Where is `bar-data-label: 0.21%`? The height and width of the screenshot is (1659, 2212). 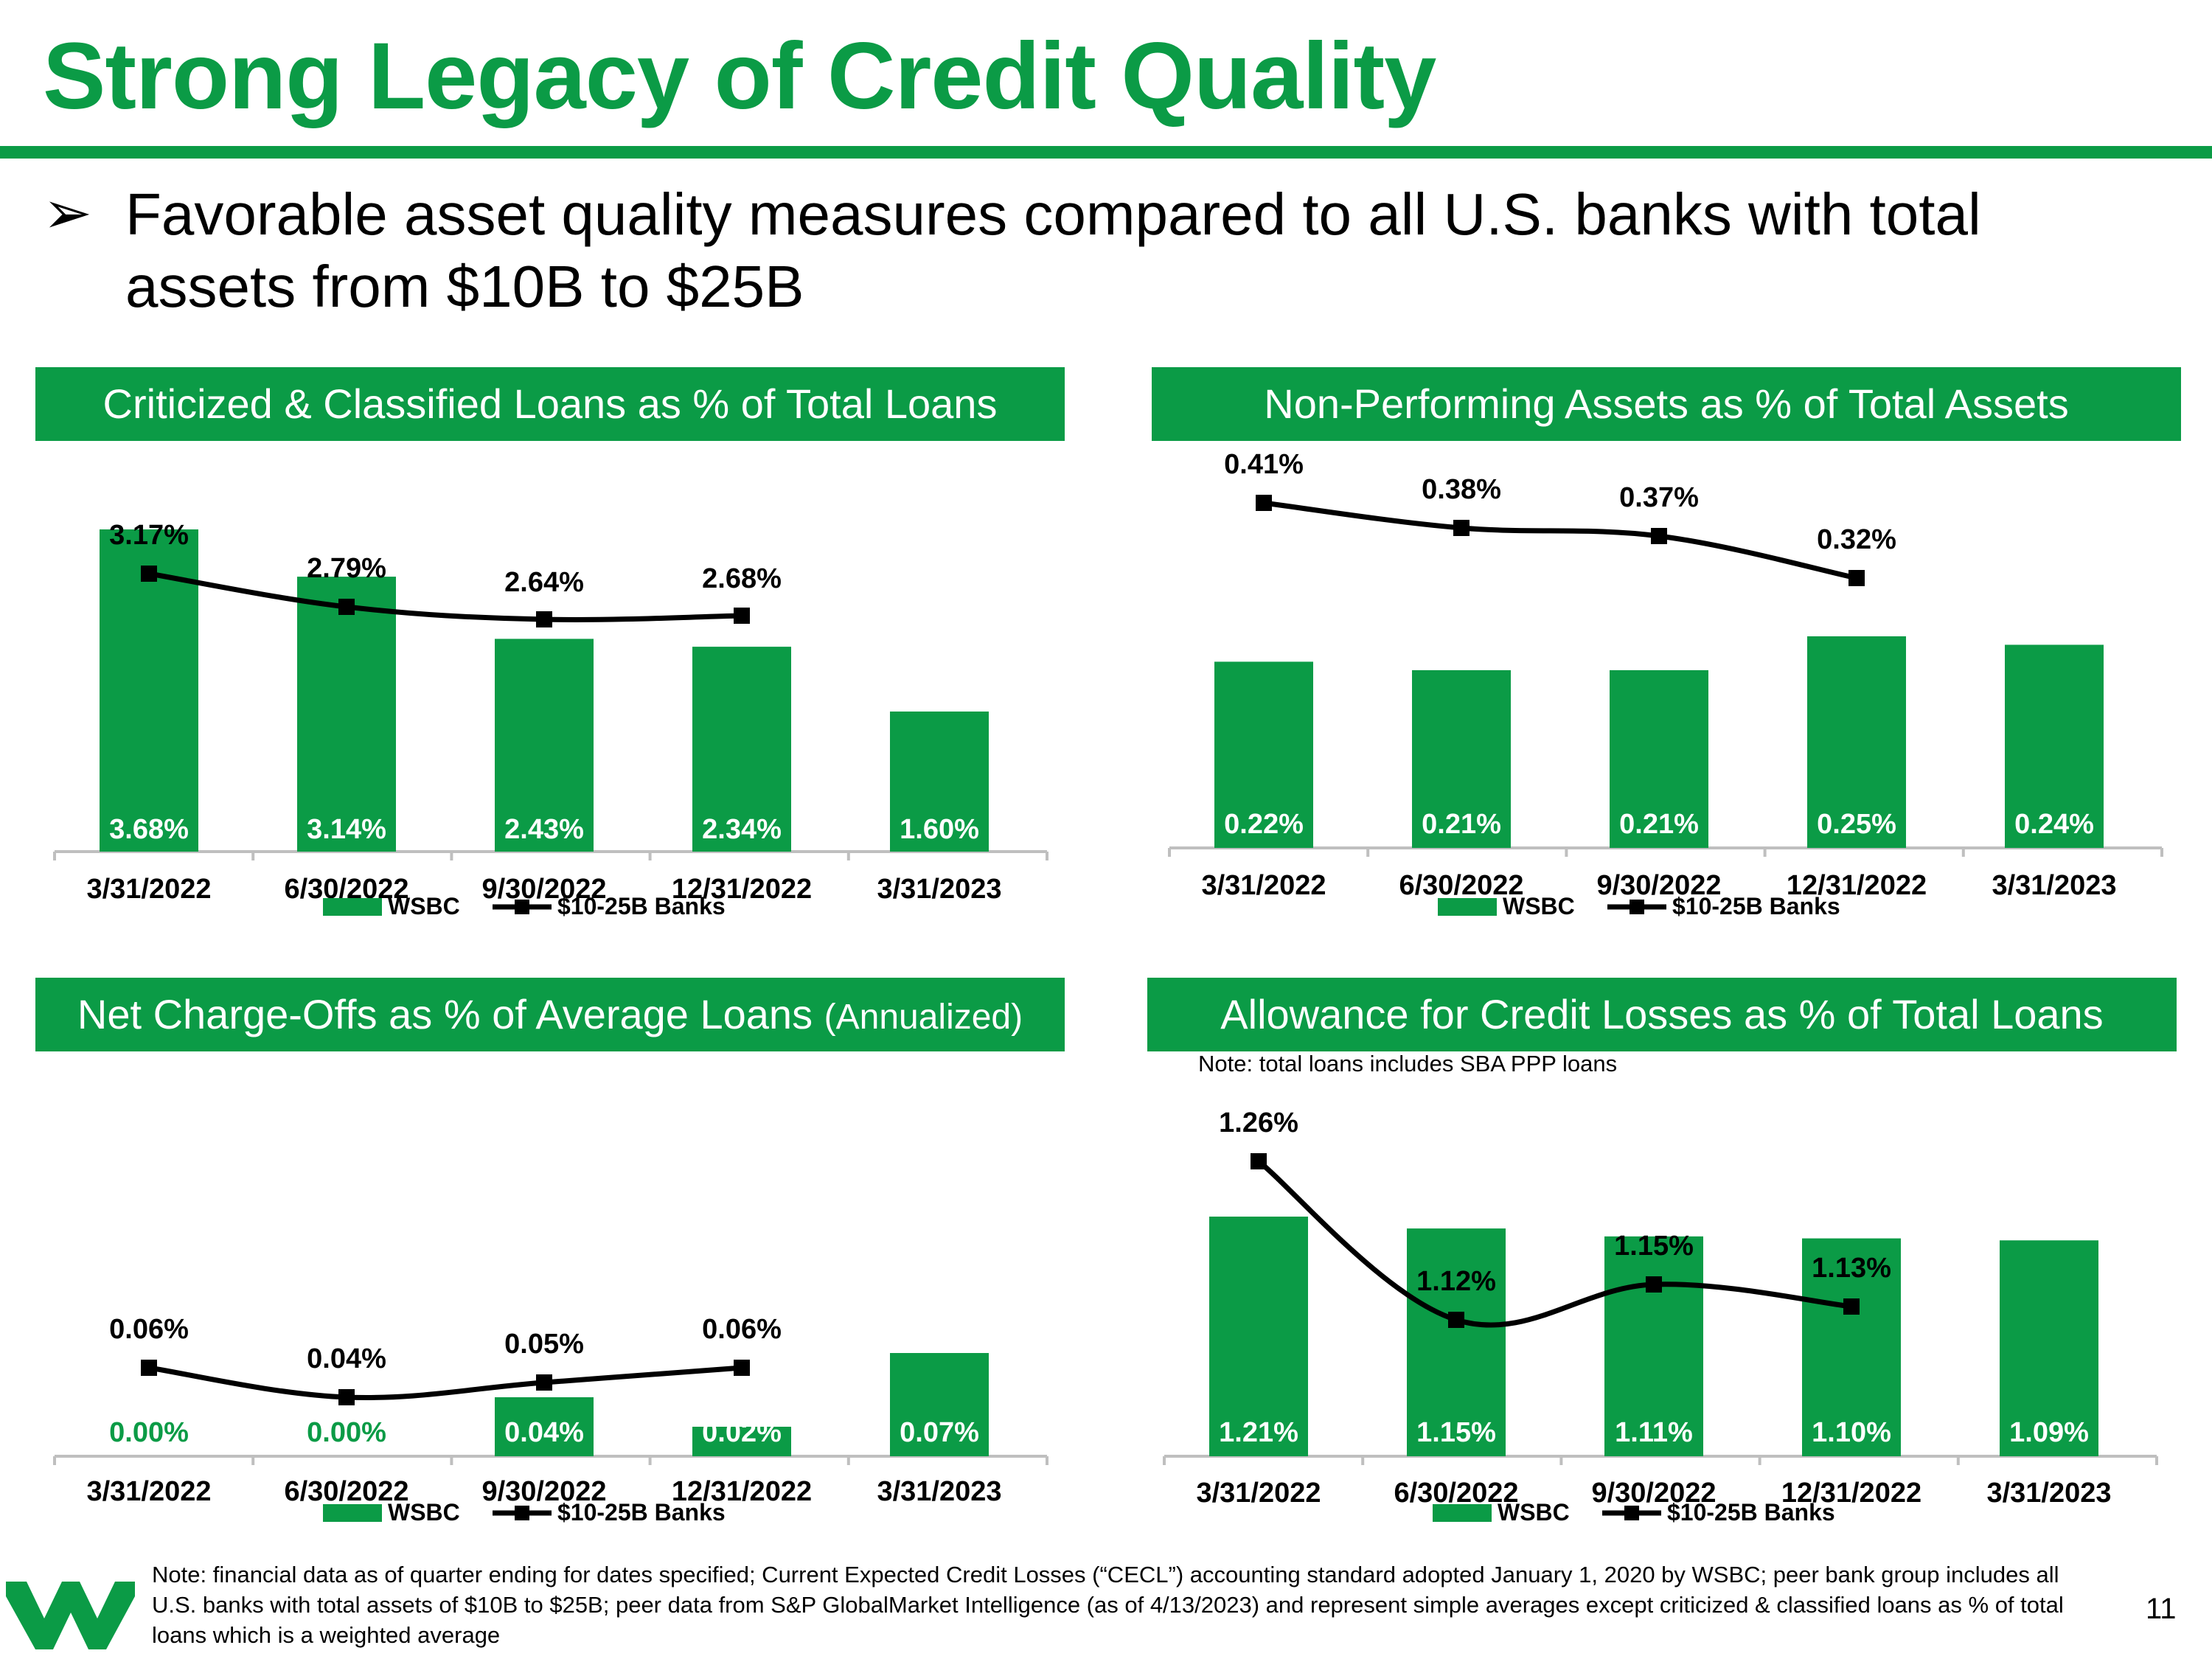
bar-data-label: 0.21% is located at coordinates (1659, 824).